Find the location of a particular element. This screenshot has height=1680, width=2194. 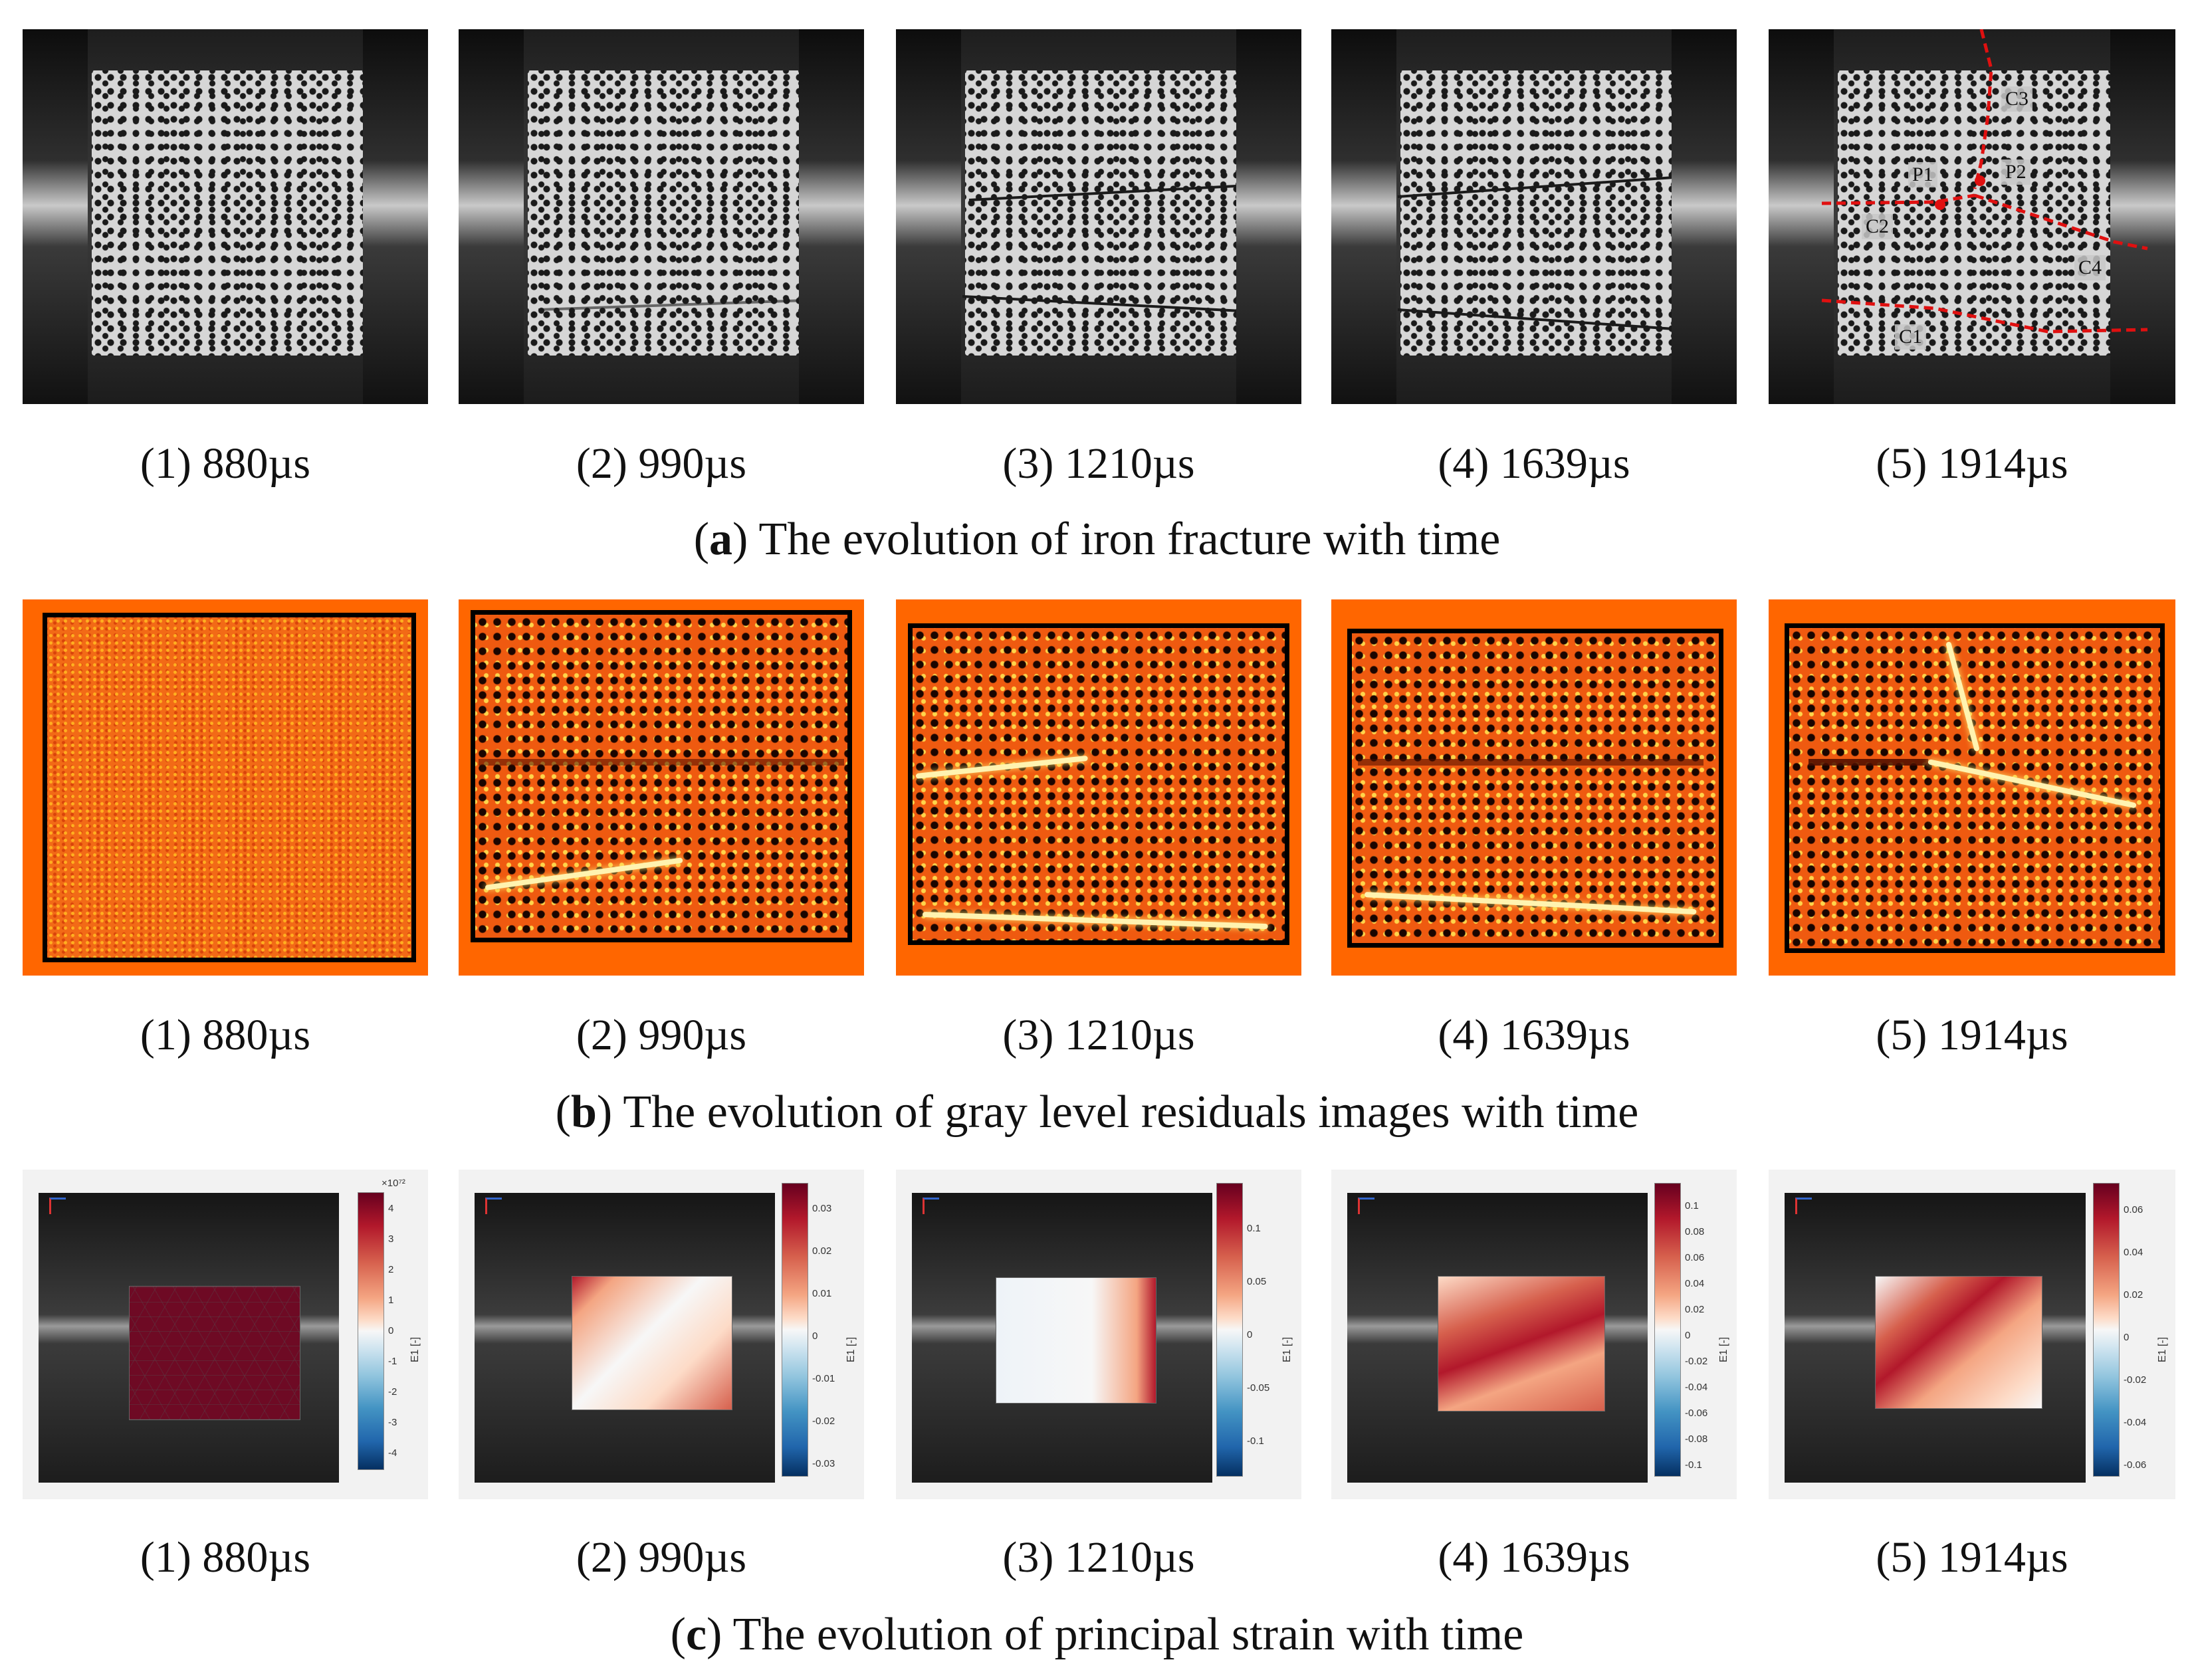

crack-c3-path is located at coordinates (1983, 109).